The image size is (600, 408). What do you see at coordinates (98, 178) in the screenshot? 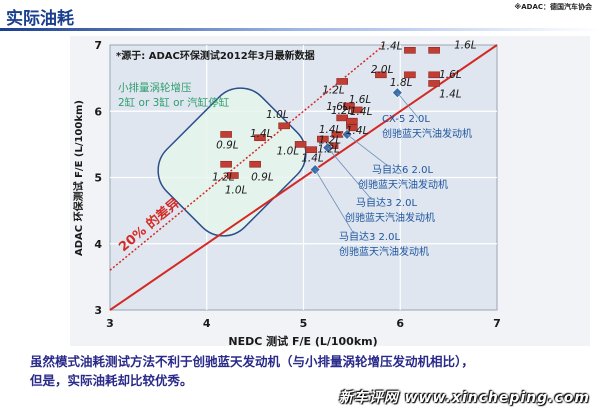
I see `y-tick-label: 5` at bounding box center [98, 178].